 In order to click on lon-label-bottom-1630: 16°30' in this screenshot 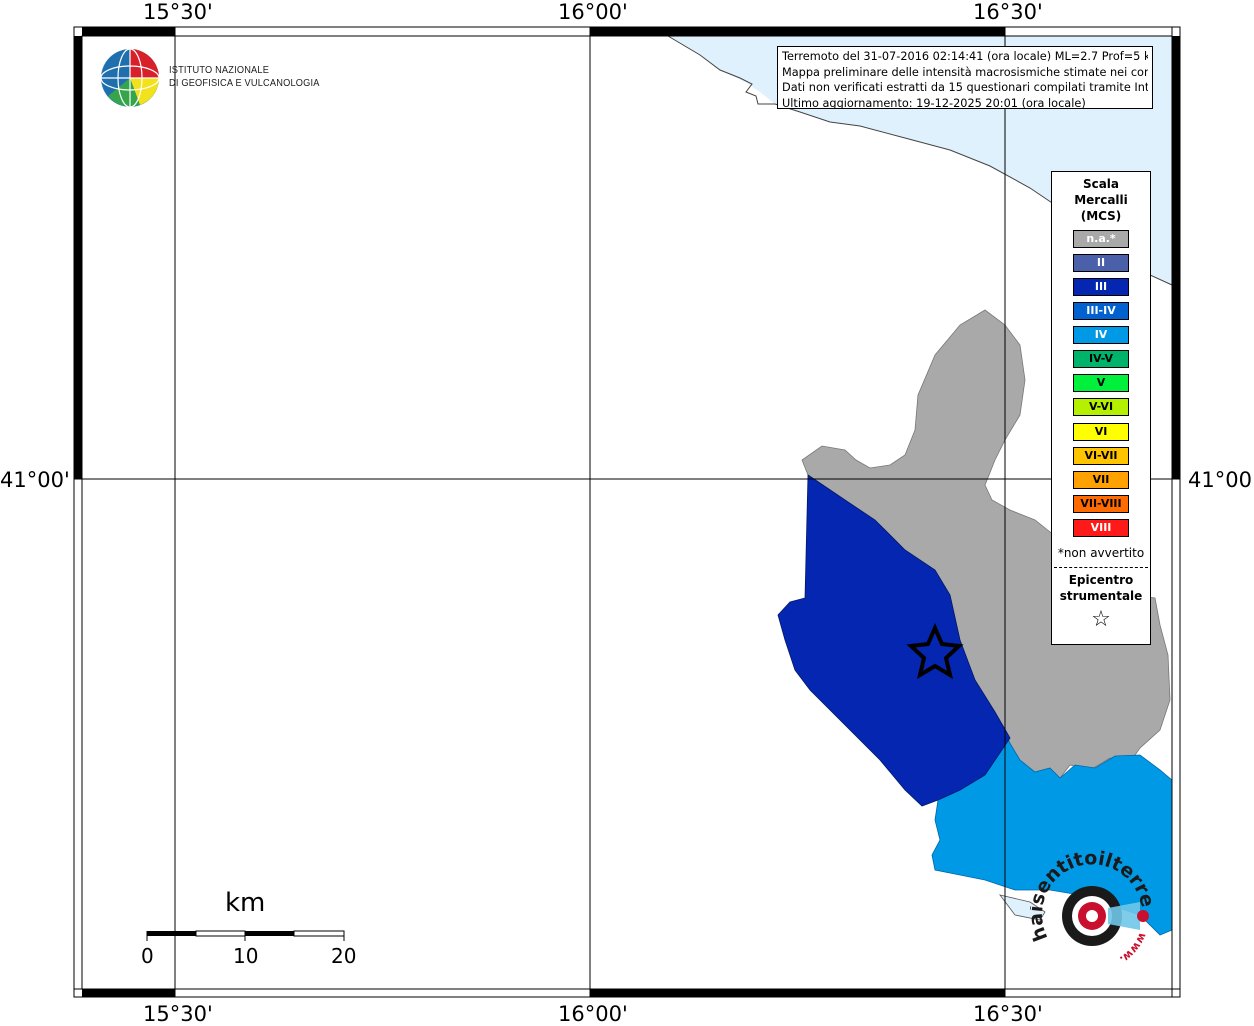, I will do `click(1008, 1014)`.